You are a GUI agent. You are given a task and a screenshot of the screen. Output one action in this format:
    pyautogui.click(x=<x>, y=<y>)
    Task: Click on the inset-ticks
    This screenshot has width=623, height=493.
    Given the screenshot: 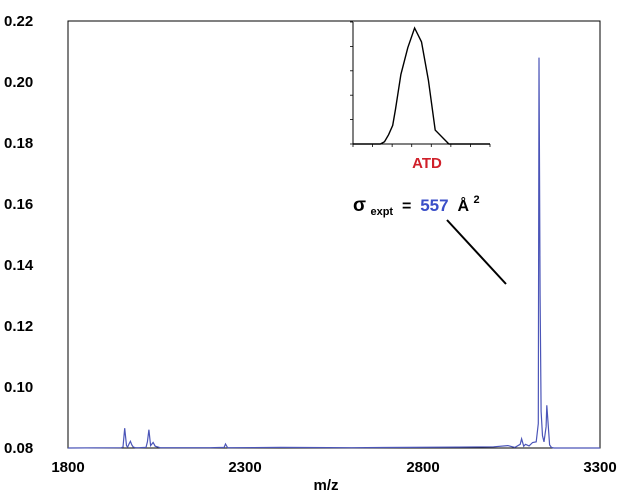 What is the action you would take?
    pyautogui.click(x=420, y=84)
    